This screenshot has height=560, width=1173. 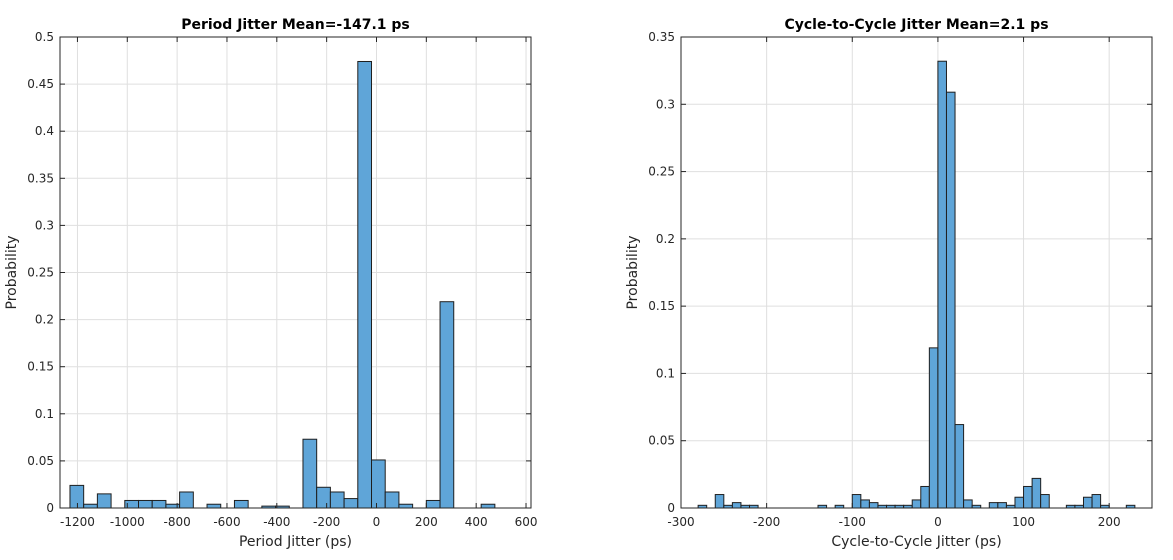 I want to click on x-tick-label: -400, so click(x=276, y=522).